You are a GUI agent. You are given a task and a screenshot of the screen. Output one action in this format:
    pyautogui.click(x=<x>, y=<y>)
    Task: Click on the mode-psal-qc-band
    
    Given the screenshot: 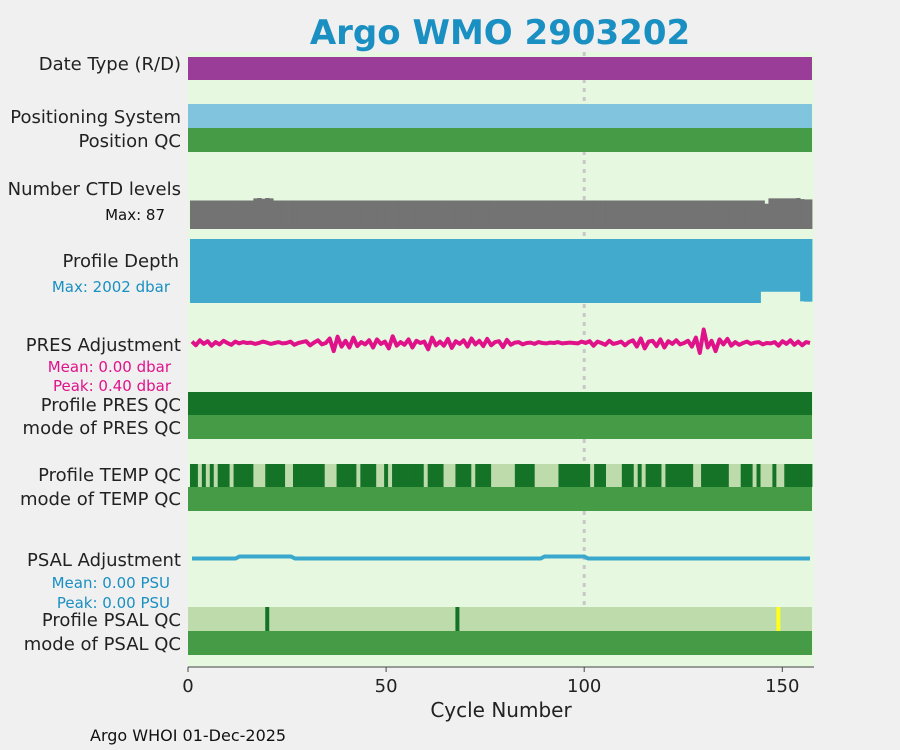 What is the action you would take?
    pyautogui.click(x=500, y=643)
    